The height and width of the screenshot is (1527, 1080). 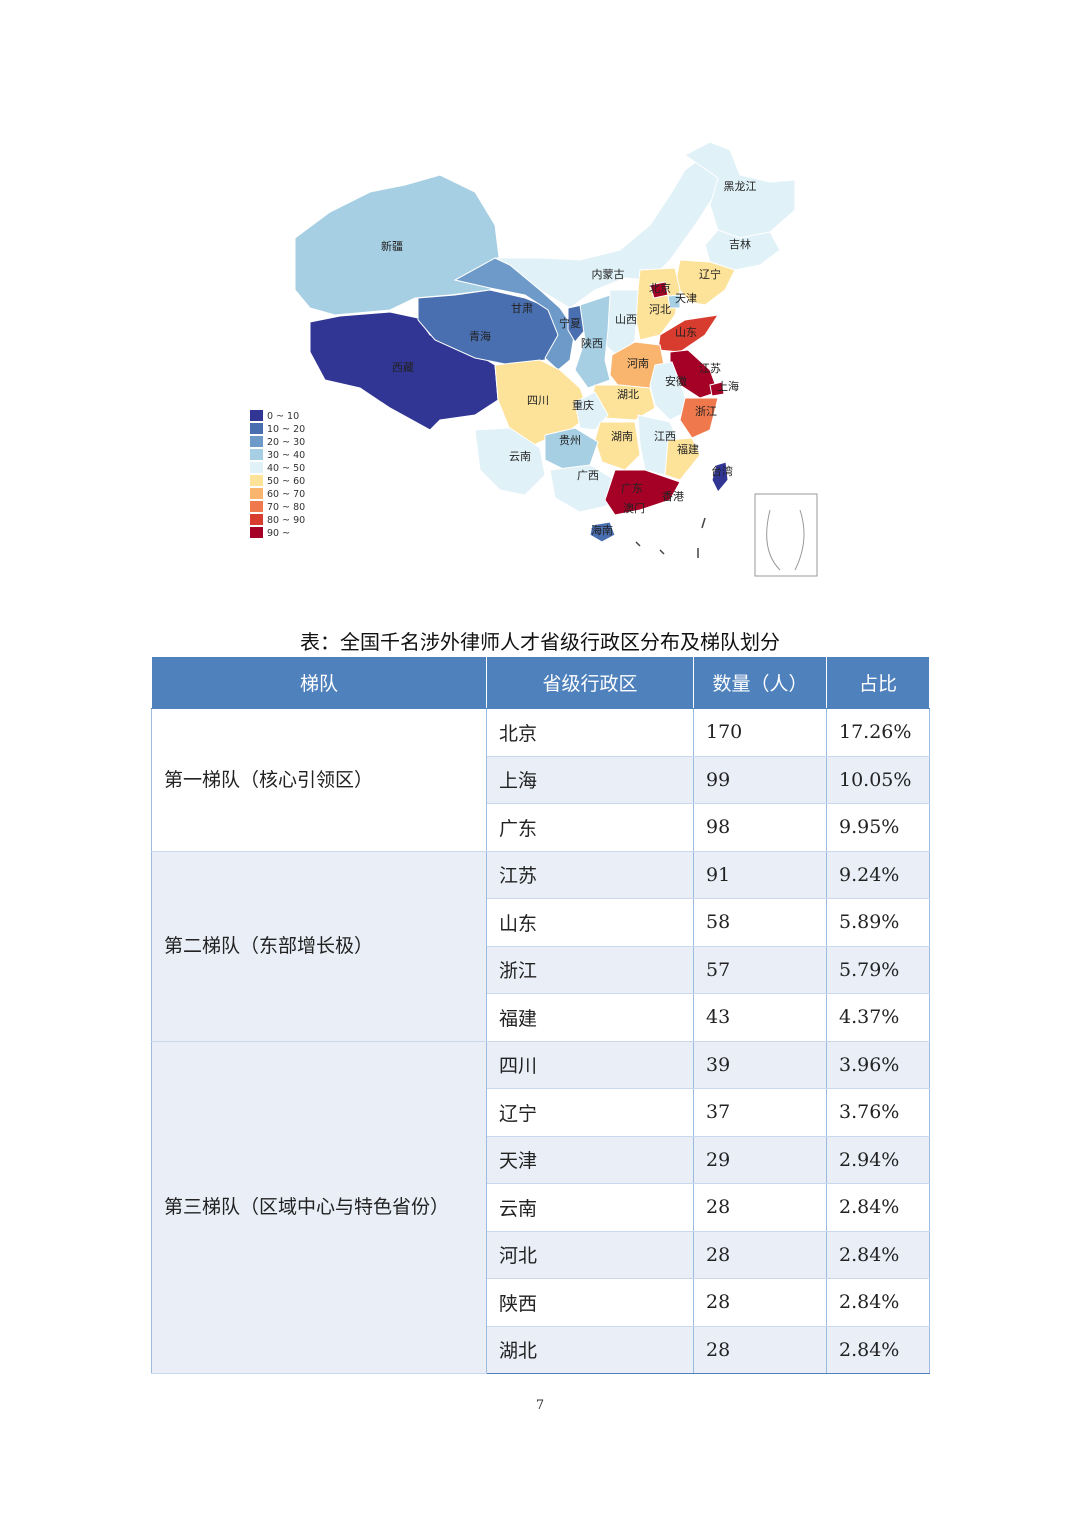 What do you see at coordinates (583, 405) in the screenshot?
I see `province-label-chongqing: 重庆` at bounding box center [583, 405].